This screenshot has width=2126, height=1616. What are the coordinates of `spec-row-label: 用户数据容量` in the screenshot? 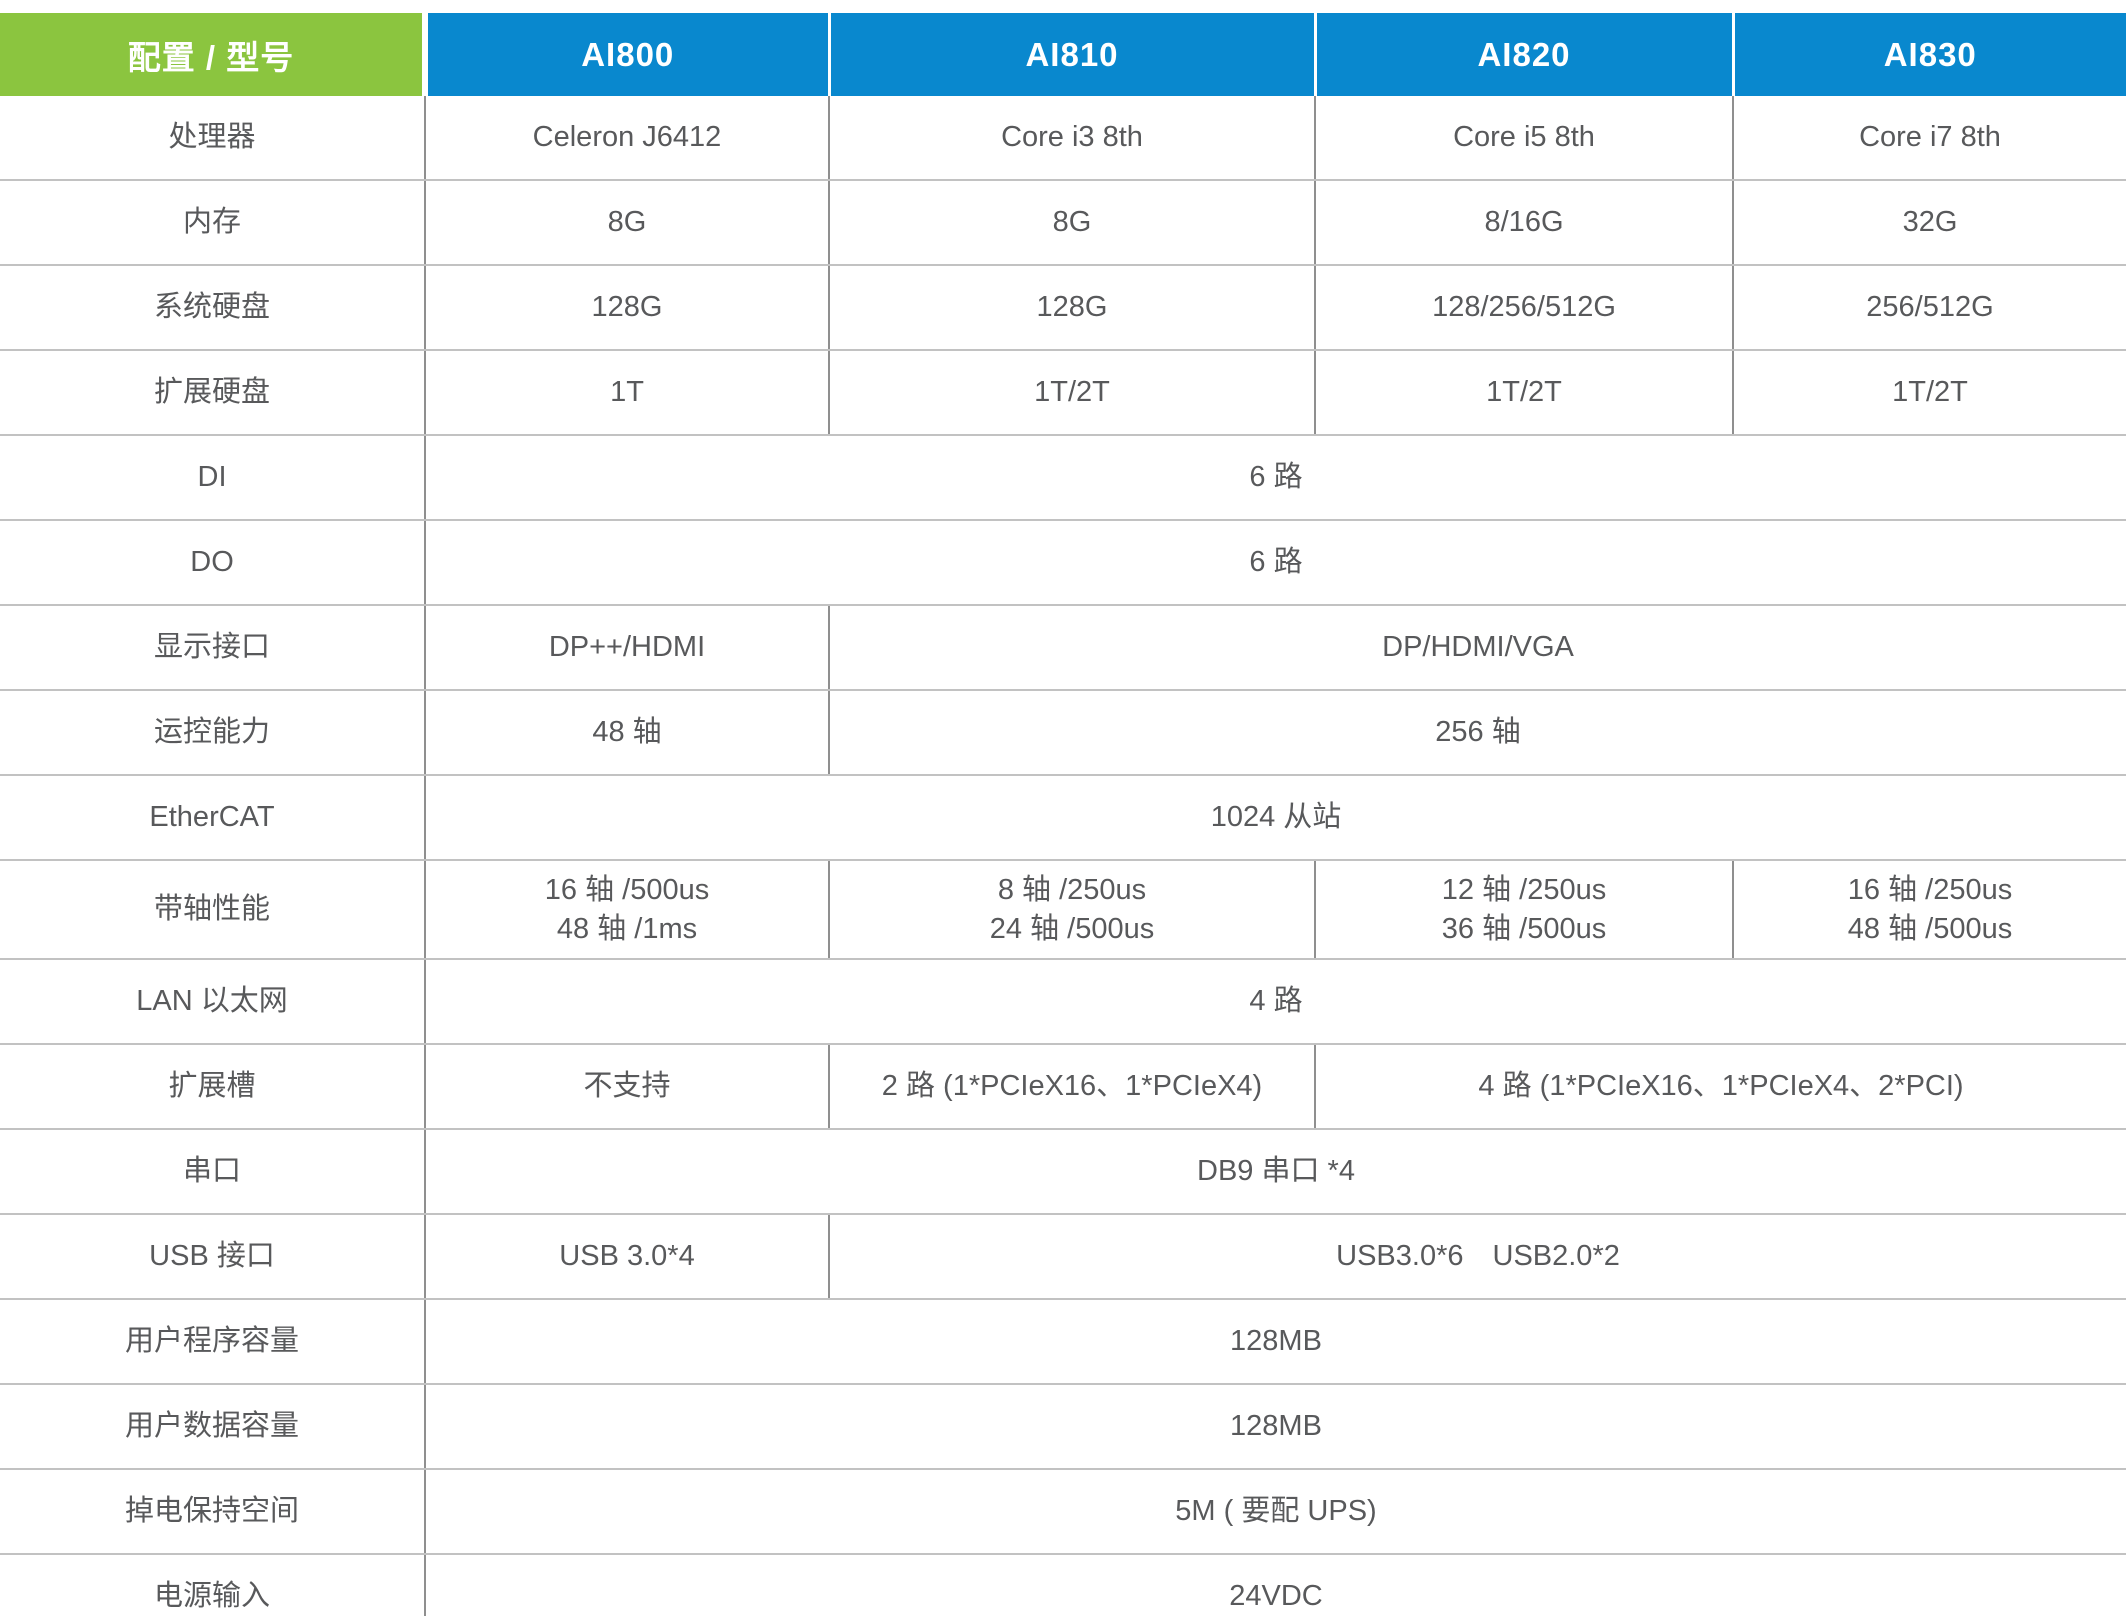 It's located at (213, 1427).